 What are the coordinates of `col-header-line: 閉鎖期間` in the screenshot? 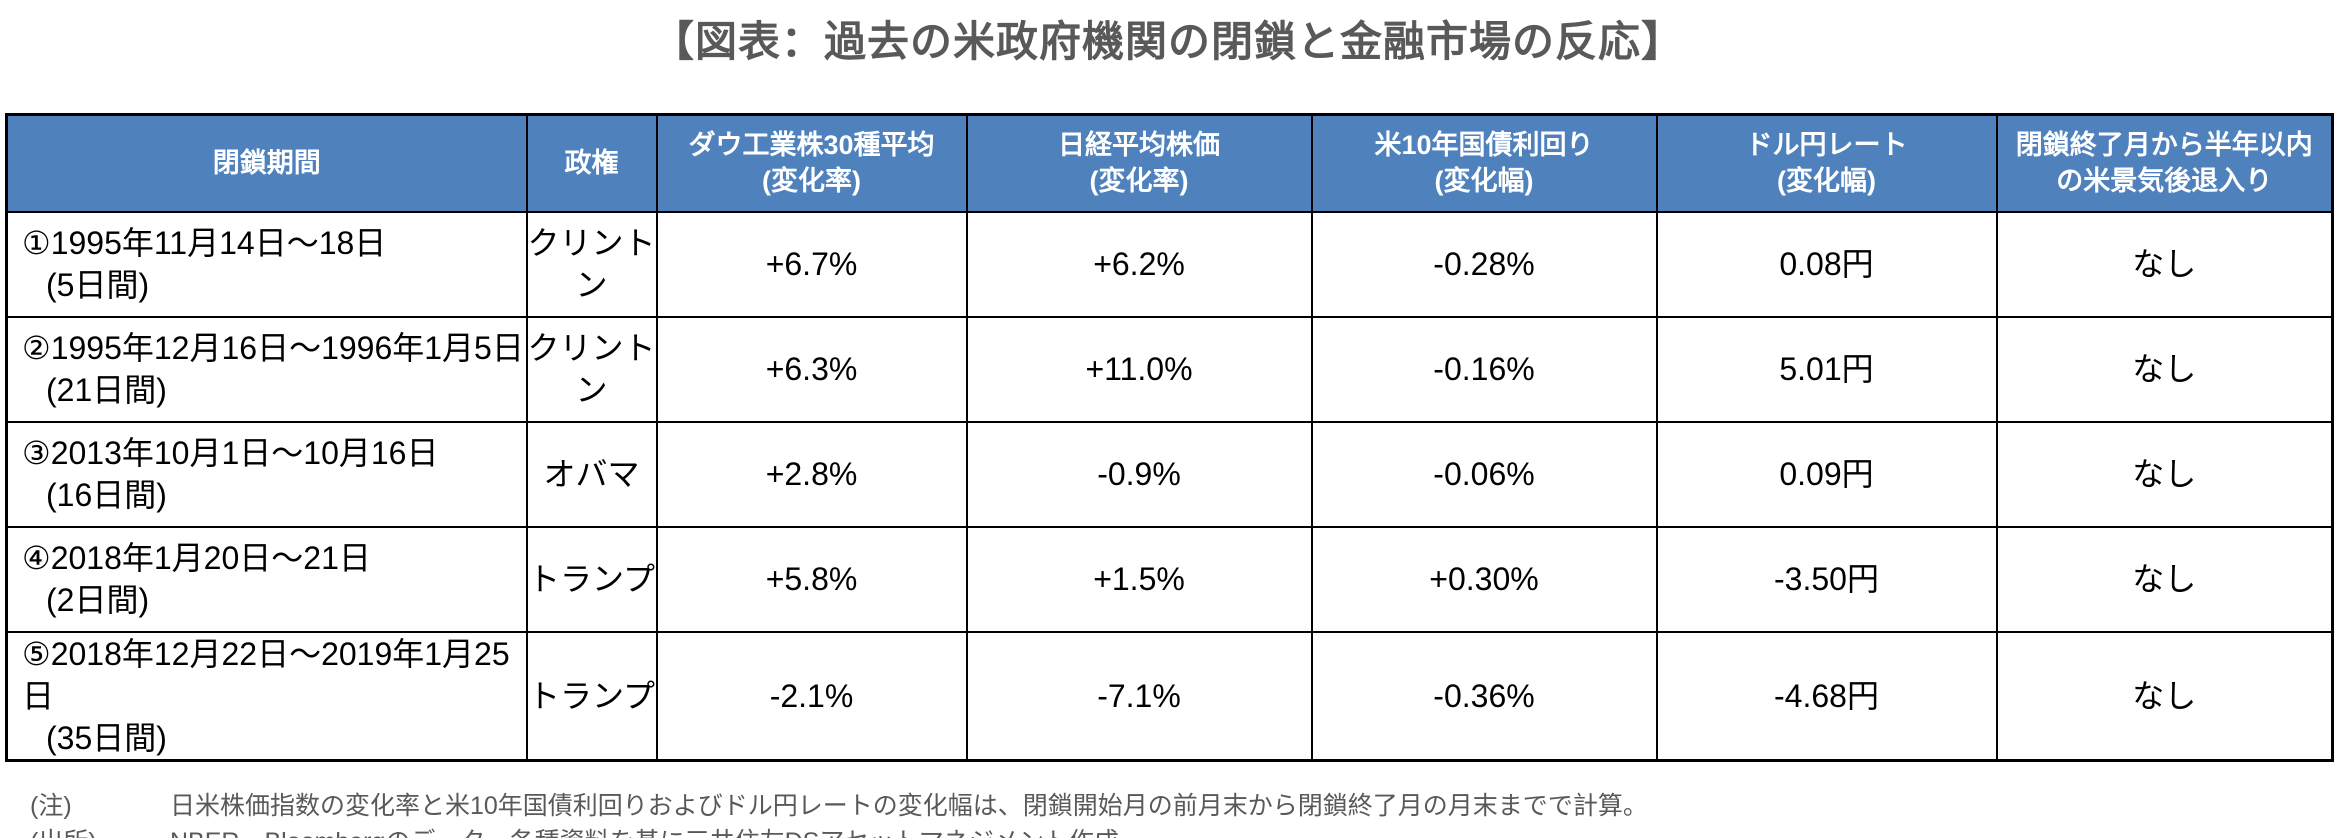 It's located at (266, 163).